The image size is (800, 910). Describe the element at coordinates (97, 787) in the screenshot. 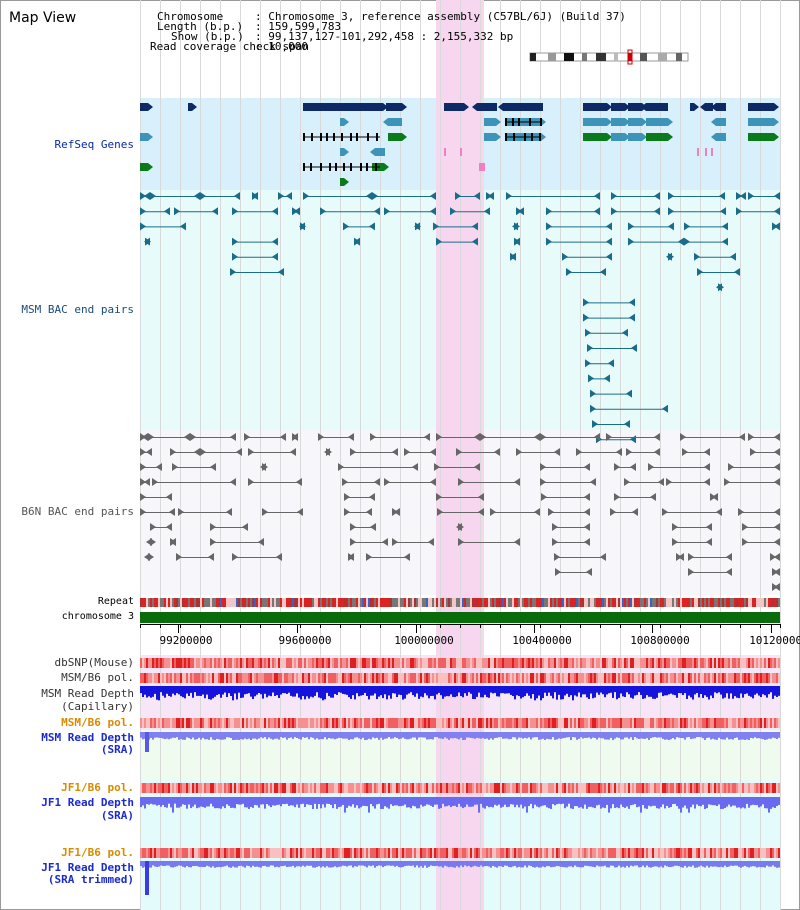

I see `track-label-jf1-b6-pol: JF1/B6 pol.` at that location.